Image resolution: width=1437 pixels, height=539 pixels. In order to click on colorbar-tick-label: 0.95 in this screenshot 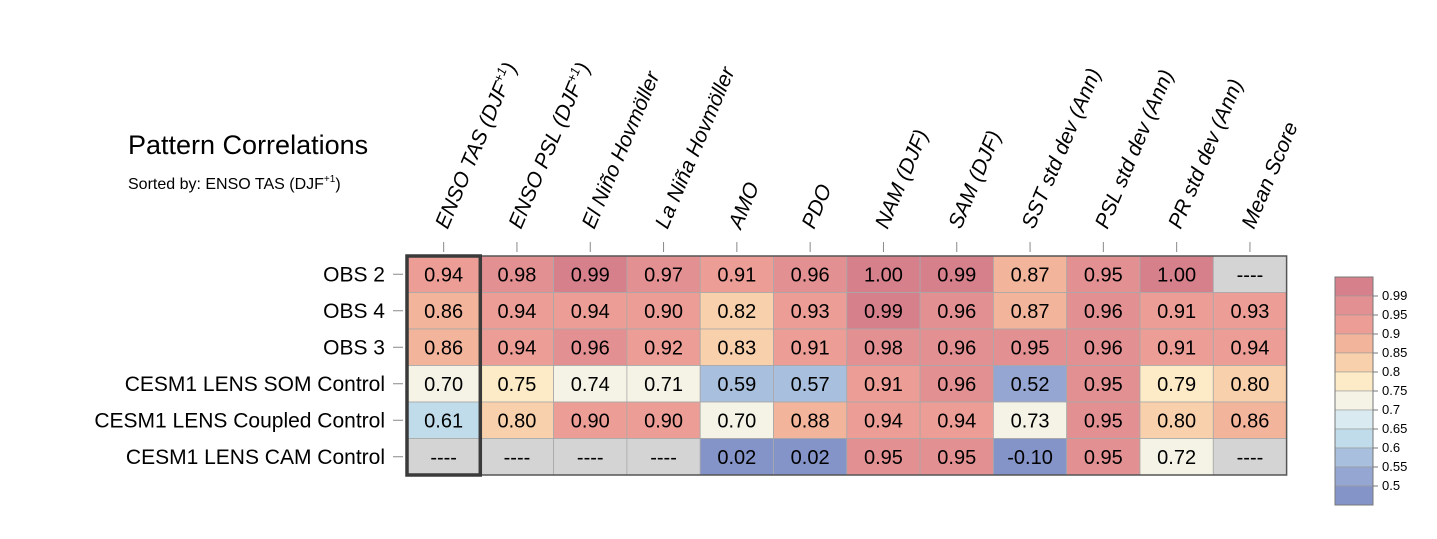, I will do `click(1394, 314)`.